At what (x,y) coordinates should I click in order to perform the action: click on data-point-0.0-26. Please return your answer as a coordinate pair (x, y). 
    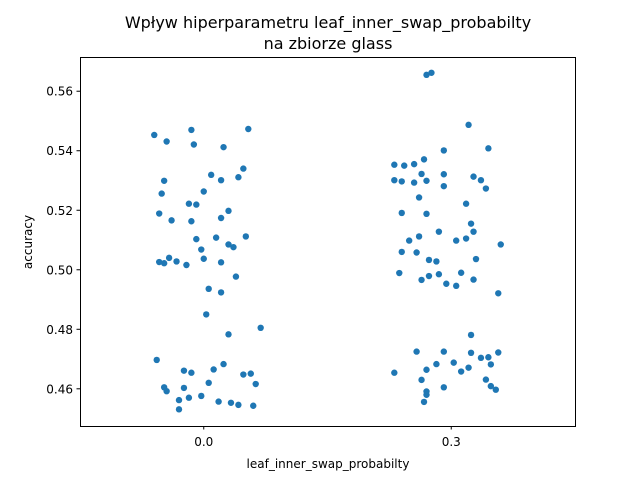
    Looking at the image, I should click on (169, 258).